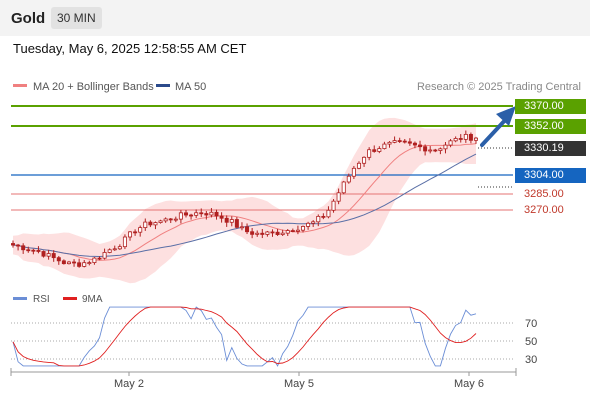 The height and width of the screenshot is (400, 590). What do you see at coordinates (544, 210) in the screenshot?
I see `price-tag-3270: 3270.00` at bounding box center [544, 210].